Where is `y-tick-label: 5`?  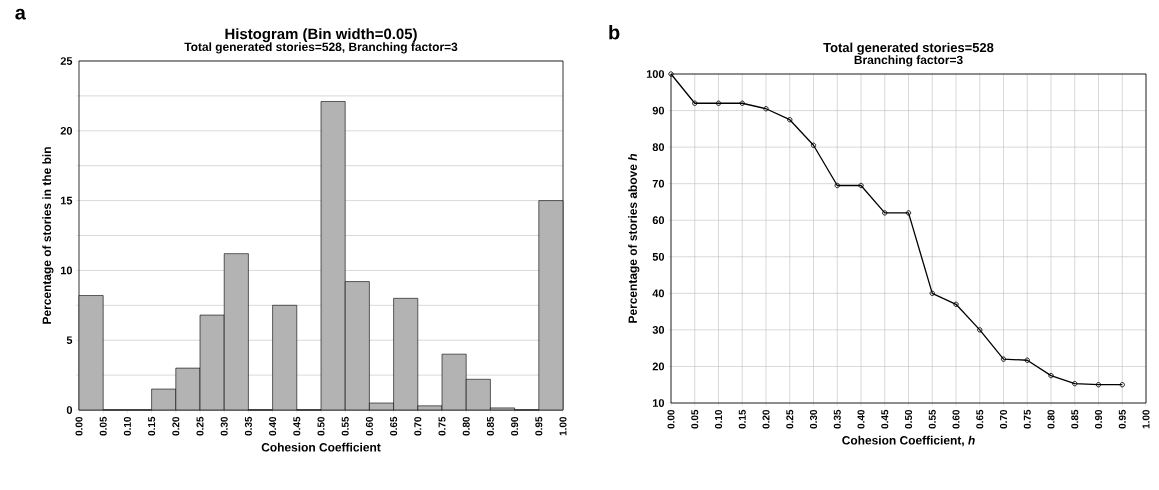
y-tick-label: 5 is located at coordinates (69, 340).